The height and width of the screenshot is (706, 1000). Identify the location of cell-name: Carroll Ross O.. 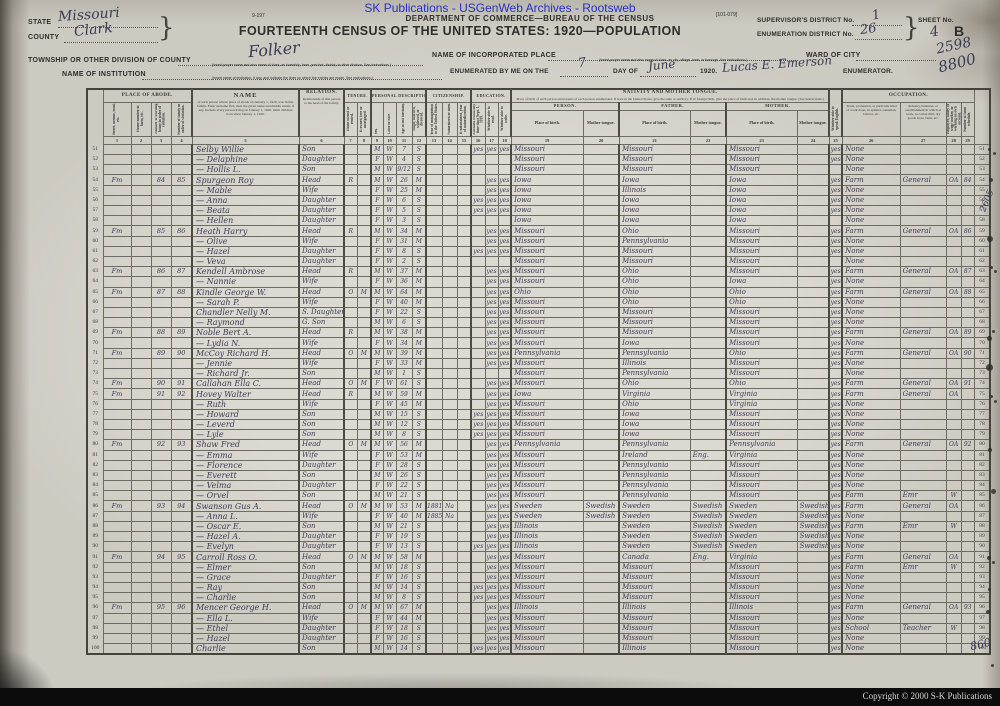
(245, 557).